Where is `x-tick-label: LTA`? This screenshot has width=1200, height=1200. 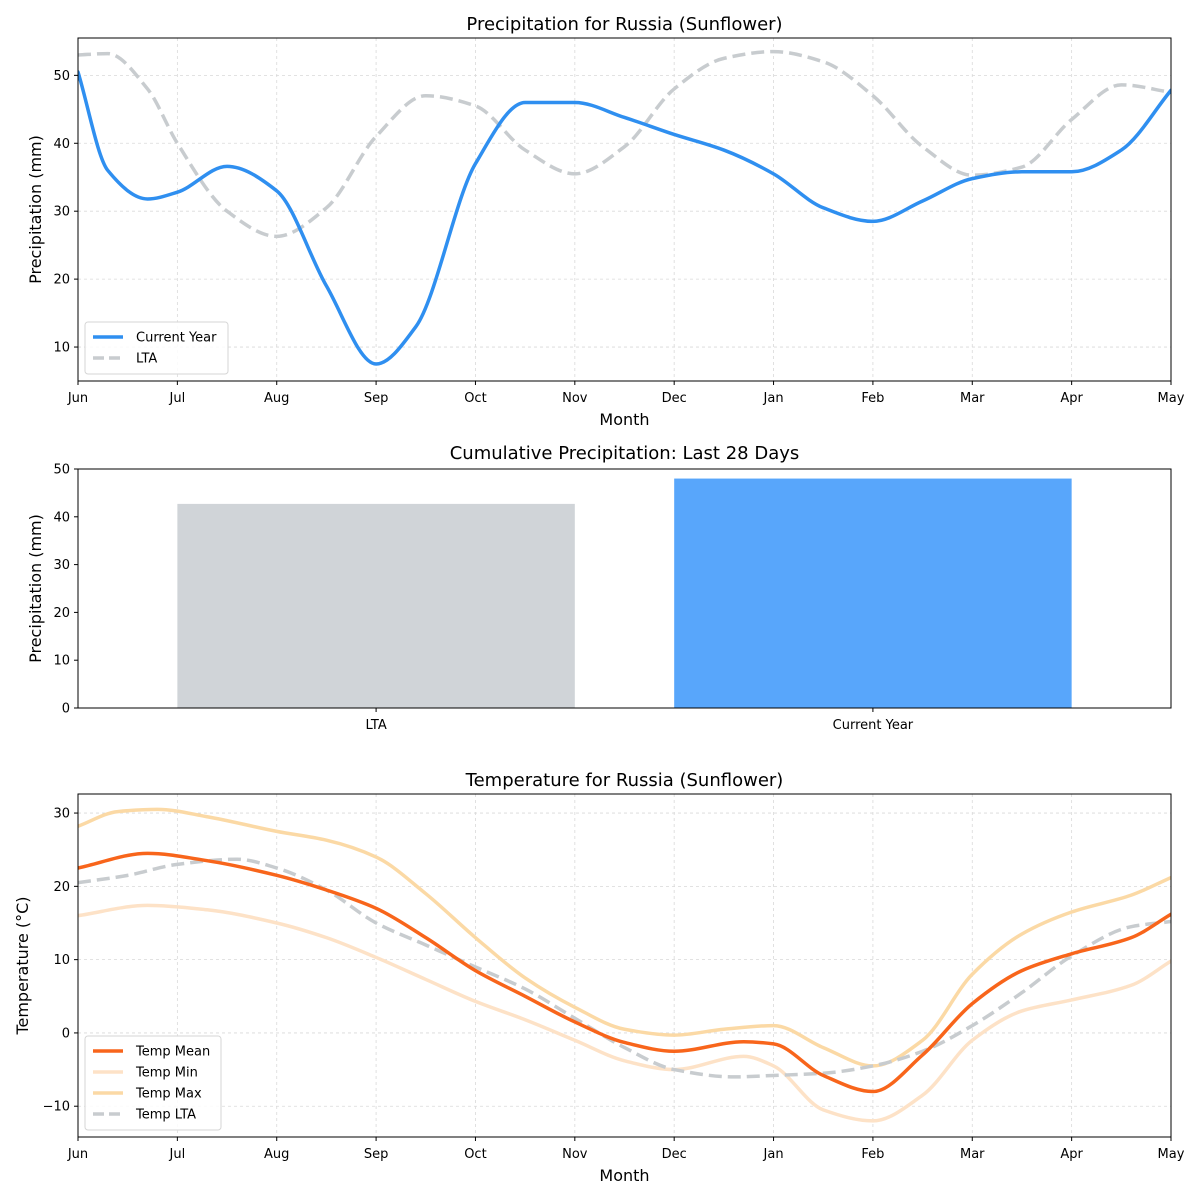
x-tick-label: LTA is located at coordinates (375, 725).